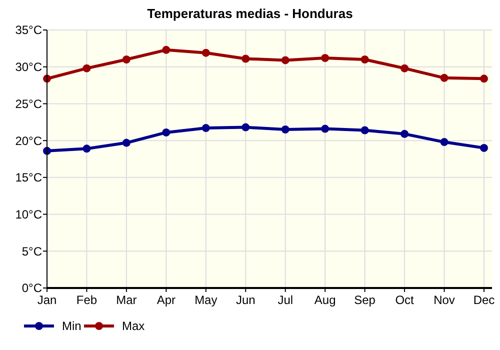 The image size is (500, 350). Describe the element at coordinates (325, 300) in the screenshot. I see `x-tick-label: Aug` at that location.